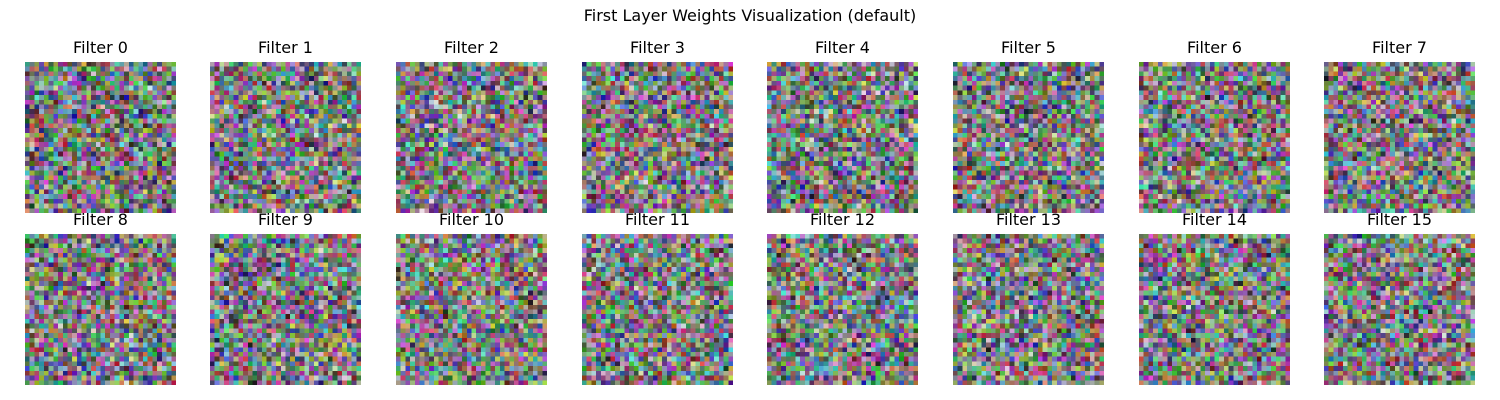 The image size is (1500, 400). Describe the element at coordinates (1028, 219) in the screenshot. I see `filter-title-13: Filter 13` at that location.